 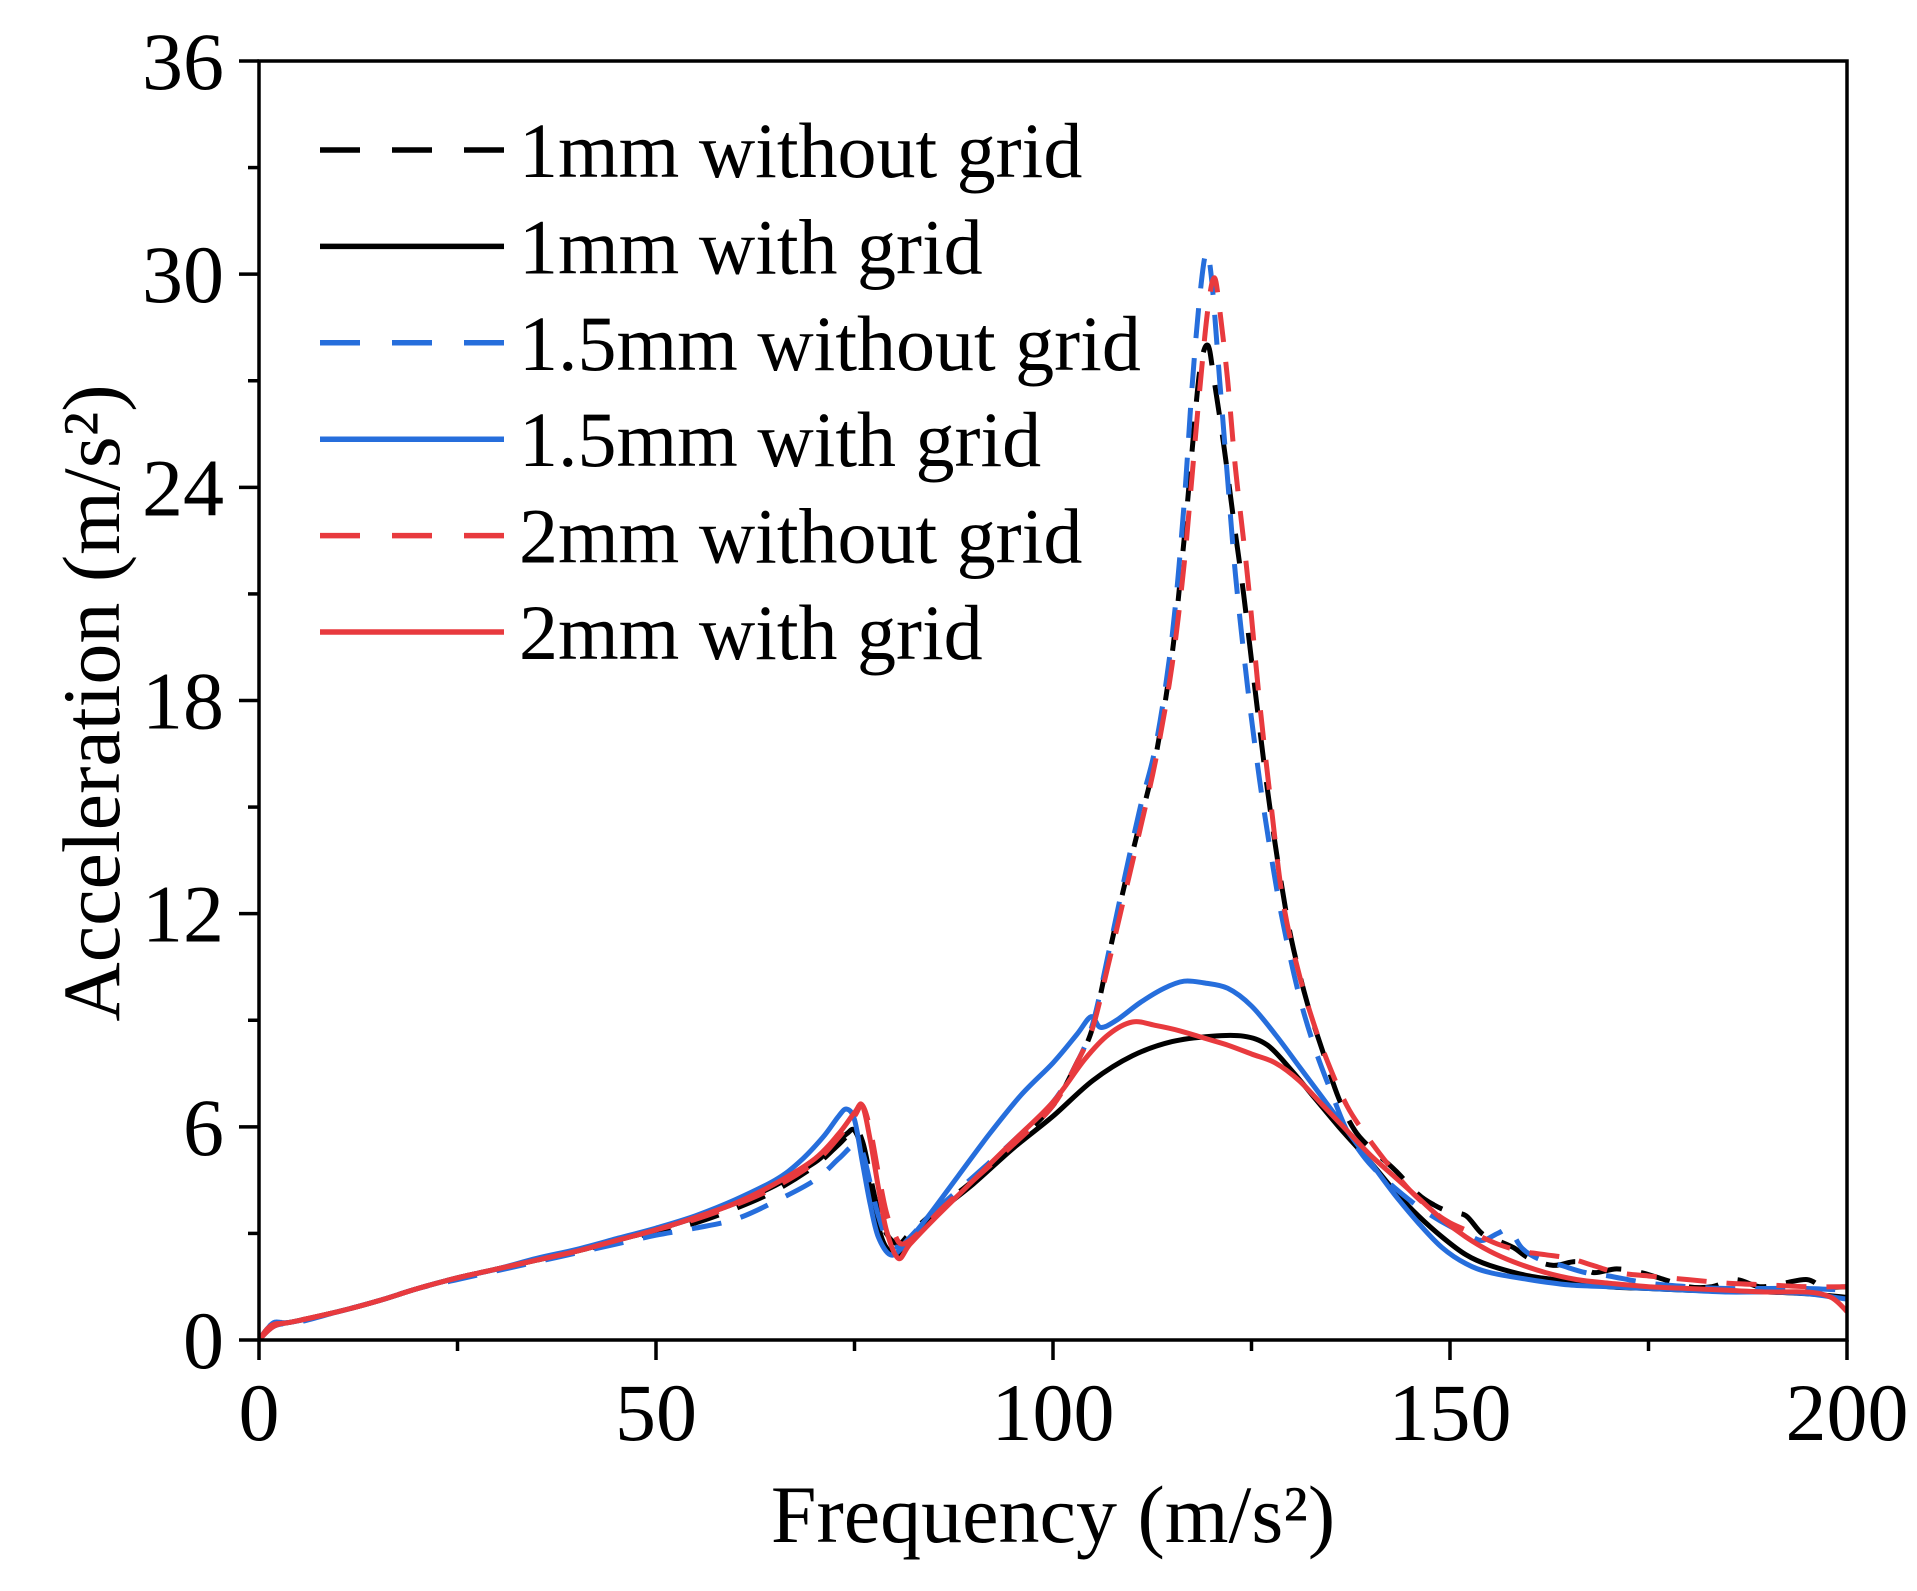 What do you see at coordinates (800, 150) in the screenshot?
I see `legend-label: 1mm without grid` at bounding box center [800, 150].